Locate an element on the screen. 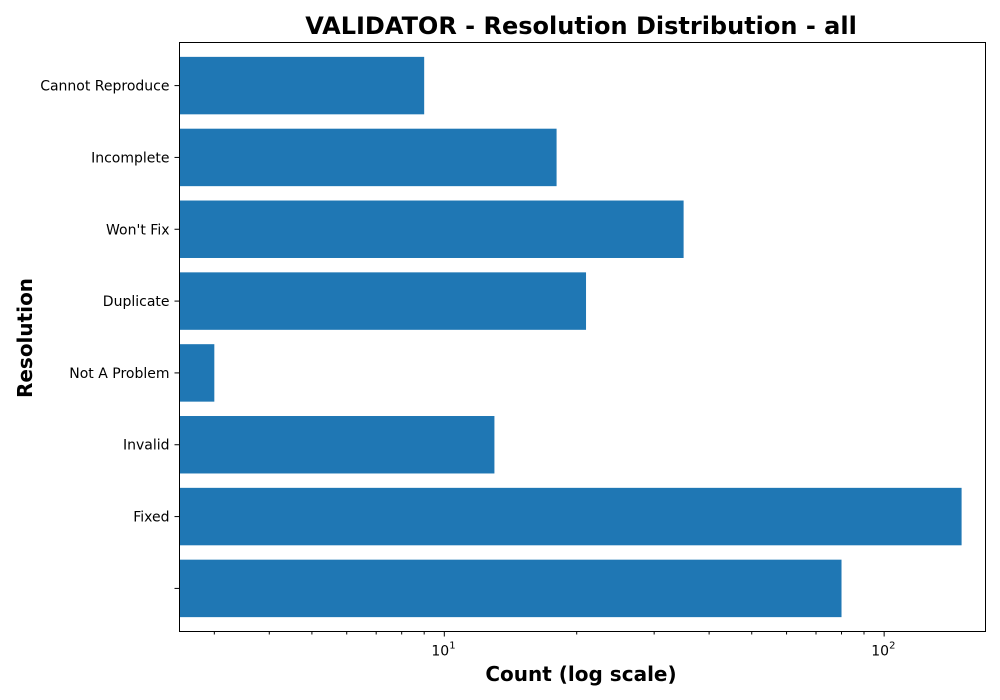 The height and width of the screenshot is (700, 1000). y-tick-label: Not A Problem is located at coordinates (119, 374).